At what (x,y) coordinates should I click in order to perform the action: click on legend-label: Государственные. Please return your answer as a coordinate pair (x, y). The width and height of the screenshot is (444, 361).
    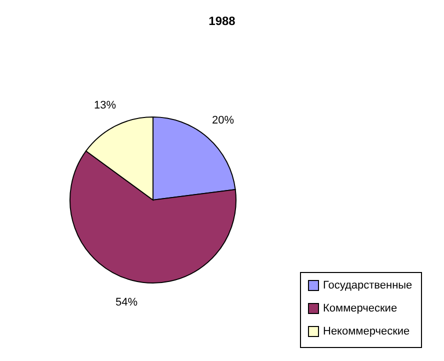
    Looking at the image, I should click on (367, 286).